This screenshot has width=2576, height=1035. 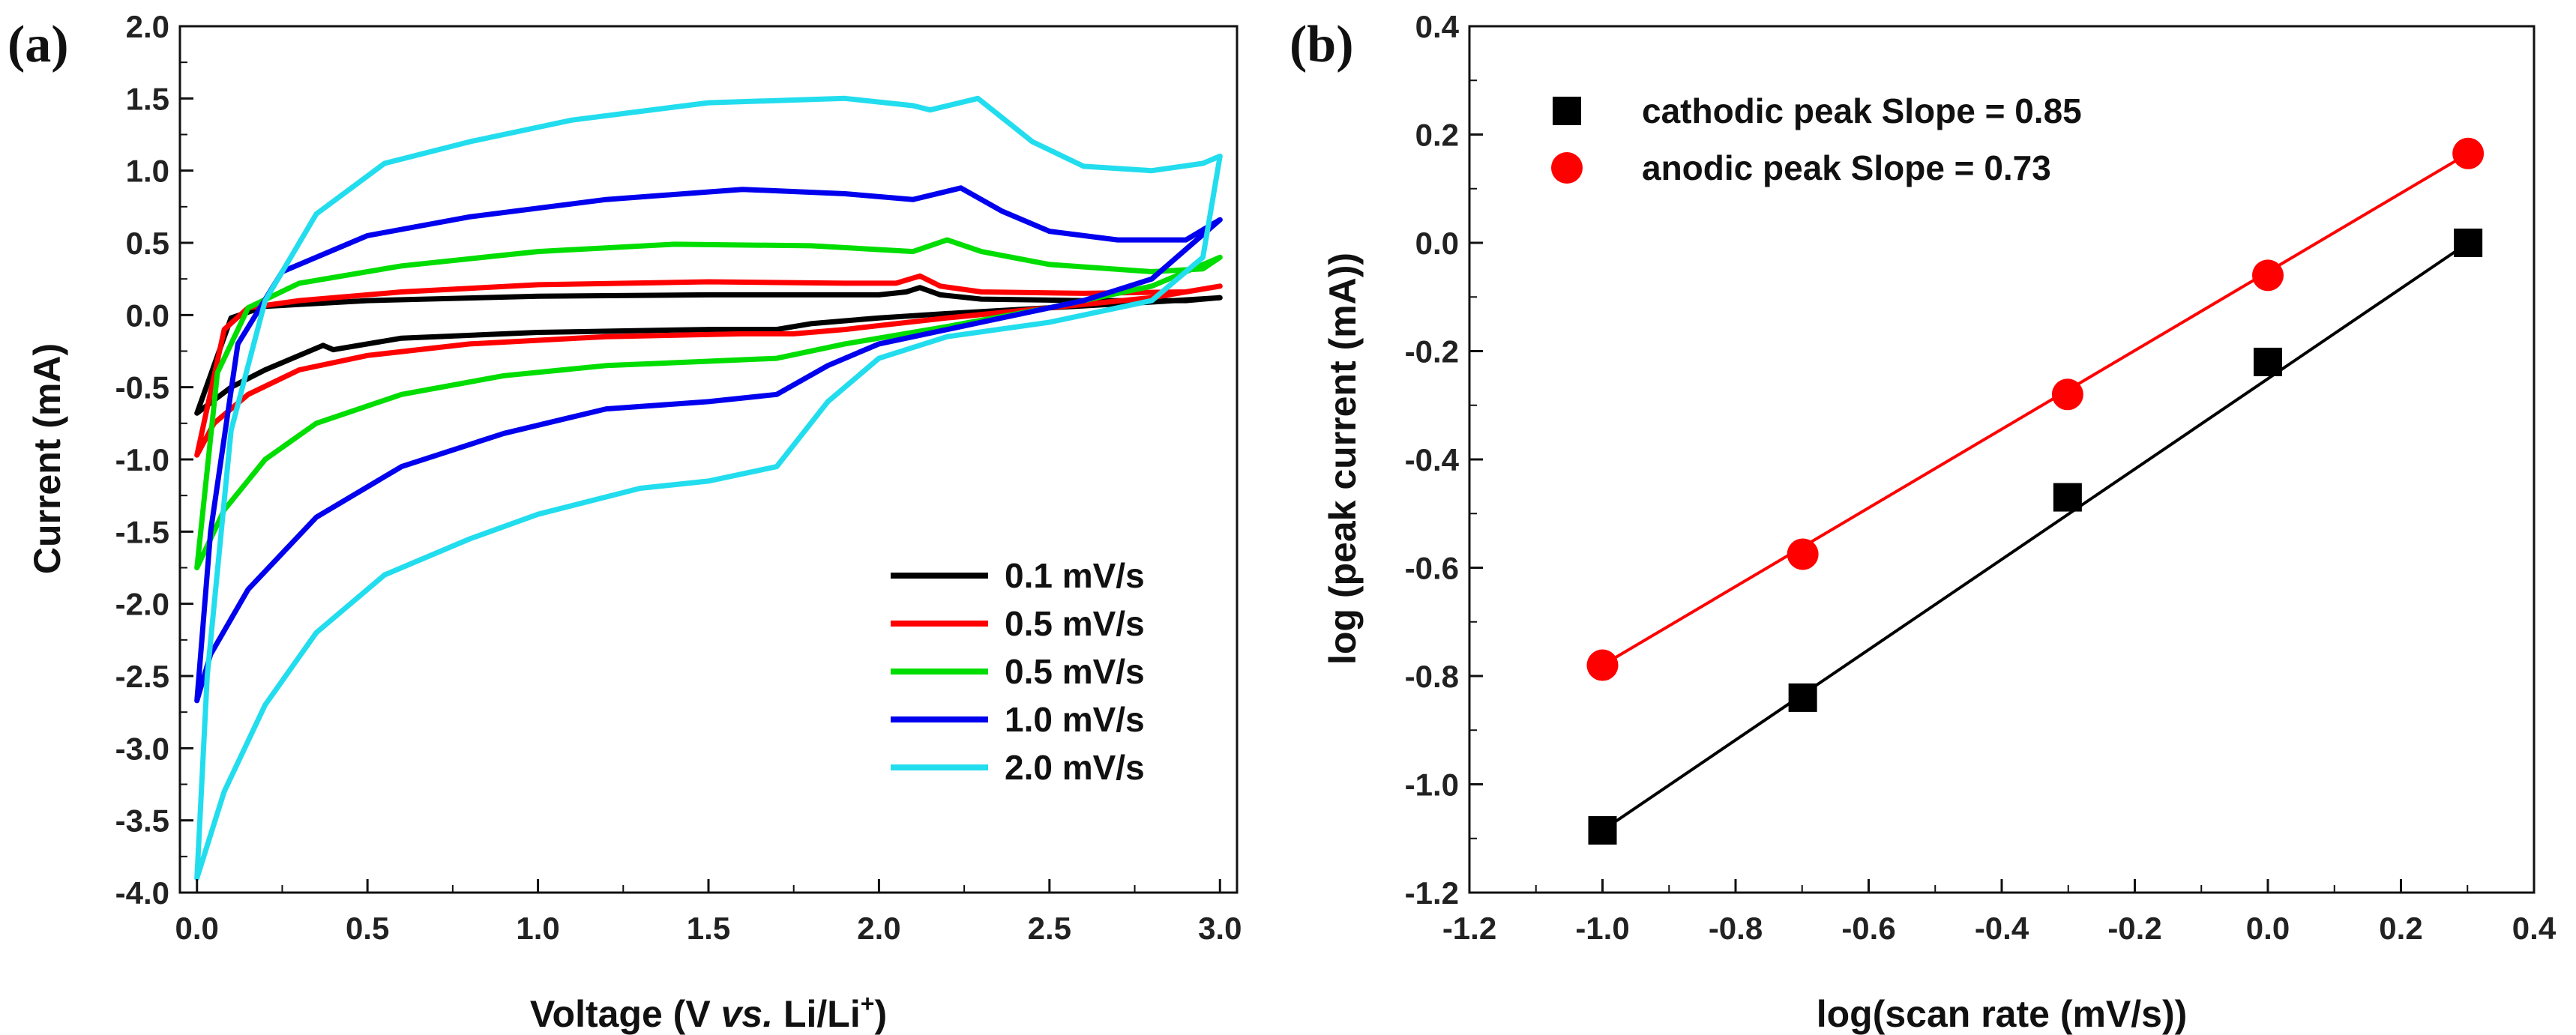 I want to click on panel-a-y-tick-label: 2.0, so click(x=147, y=26).